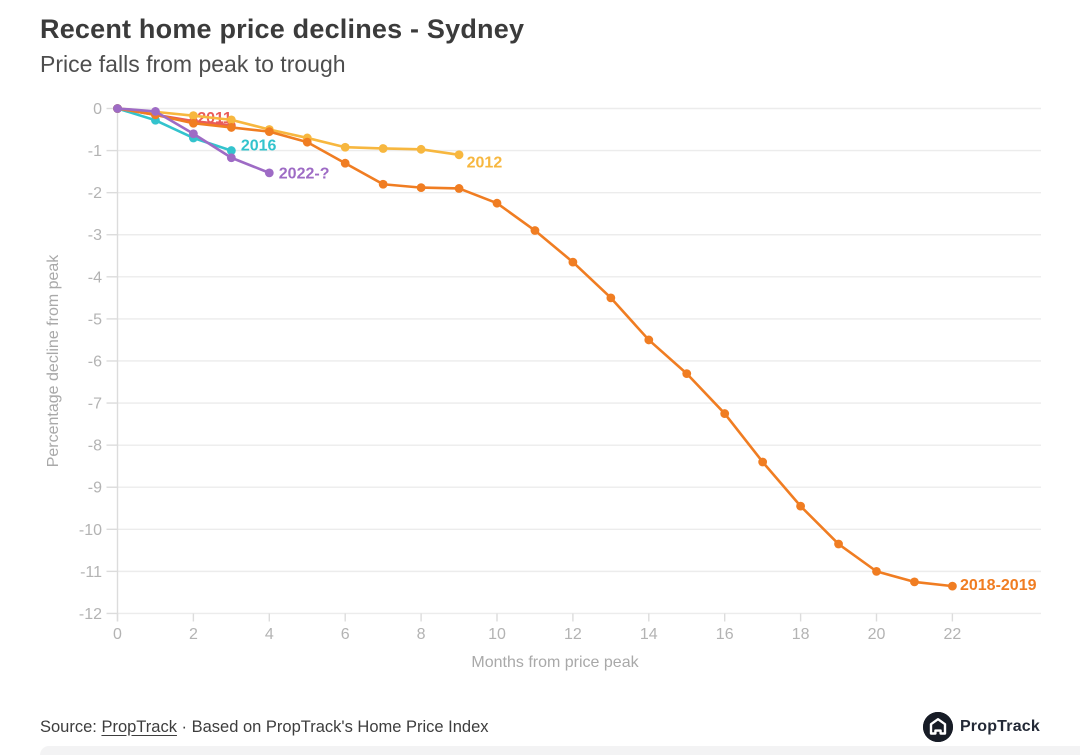 This screenshot has width=1080, height=755. Describe the element at coordinates (535, 230) in the screenshot. I see `data-point-2018-2019-m11` at that location.